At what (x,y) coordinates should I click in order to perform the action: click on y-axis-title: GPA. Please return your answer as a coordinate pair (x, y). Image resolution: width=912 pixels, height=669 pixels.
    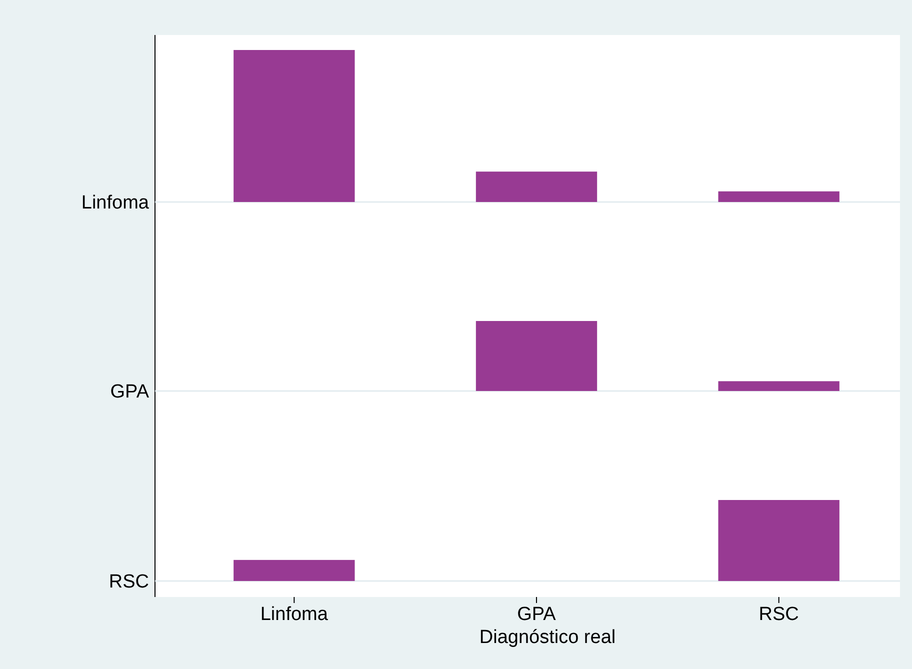
    Looking at the image, I should click on (130, 392).